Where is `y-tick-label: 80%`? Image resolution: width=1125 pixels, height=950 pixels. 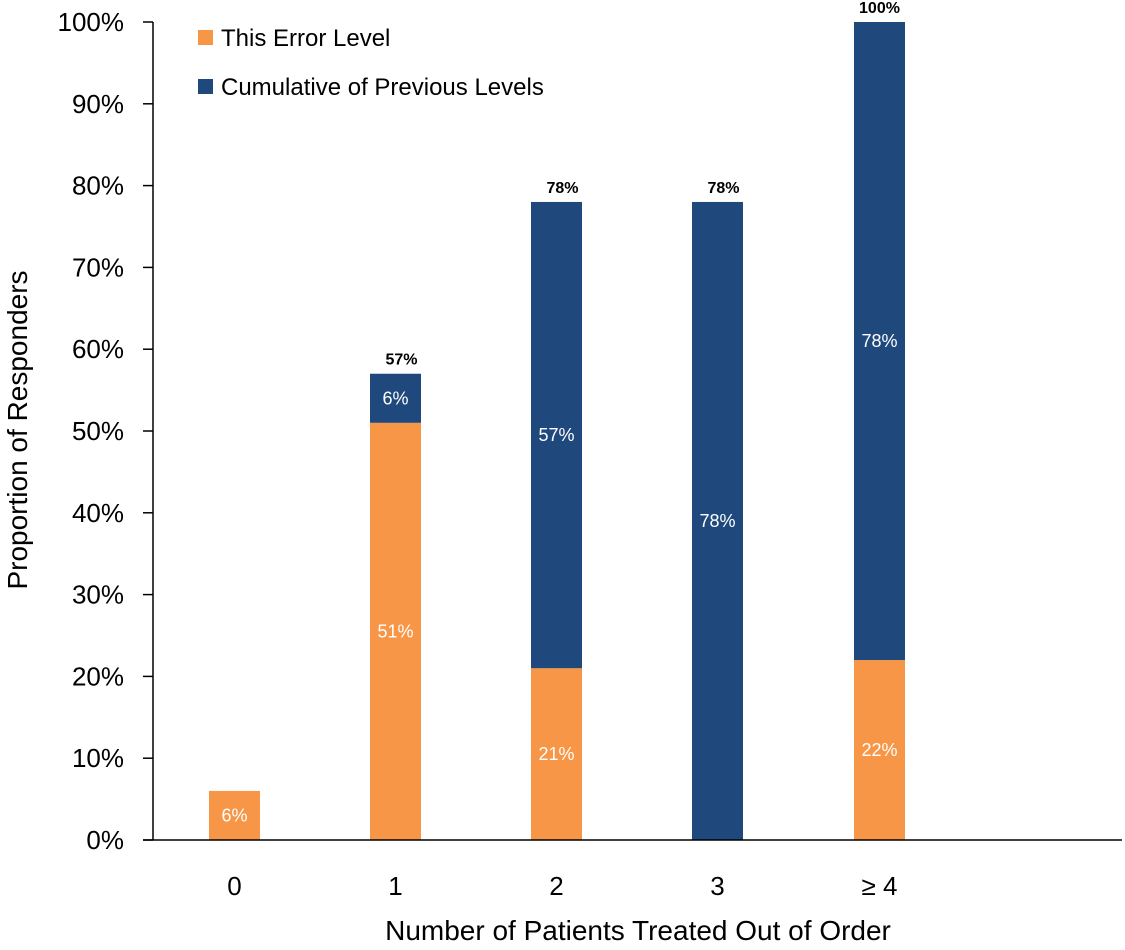 y-tick-label: 80% is located at coordinates (98, 186).